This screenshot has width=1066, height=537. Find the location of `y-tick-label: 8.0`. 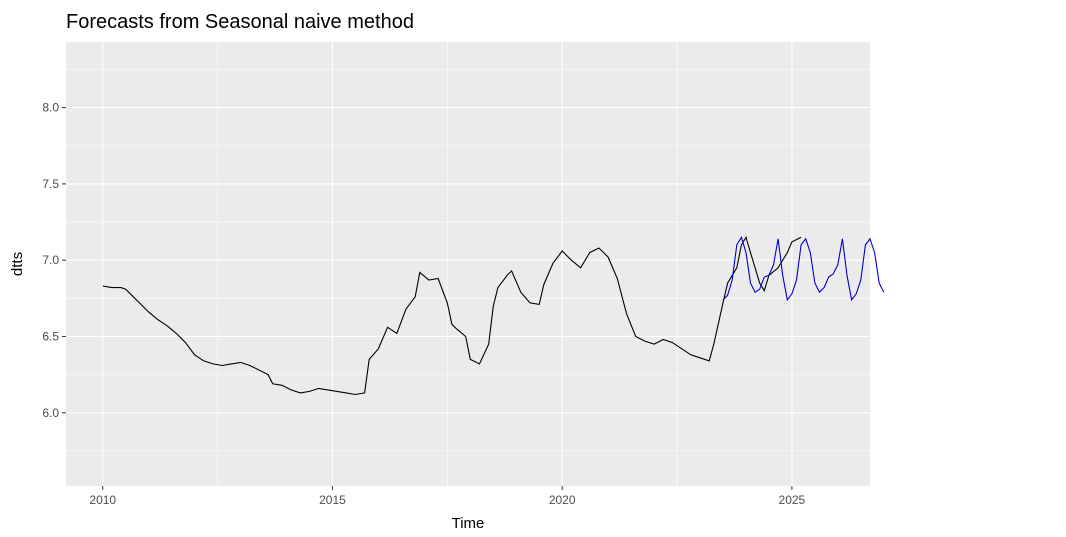

y-tick-label: 8.0 is located at coordinates (50, 108).